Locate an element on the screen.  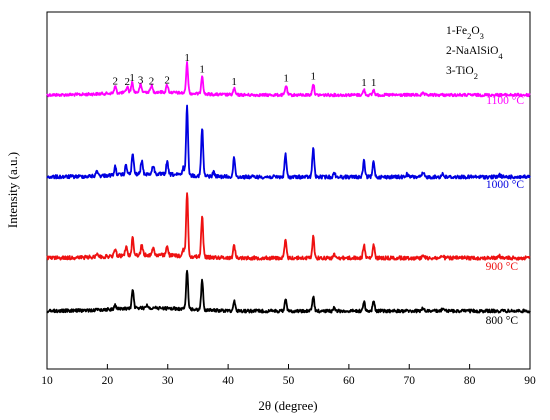
x-tick-label: 70 is located at coordinates (410, 381).